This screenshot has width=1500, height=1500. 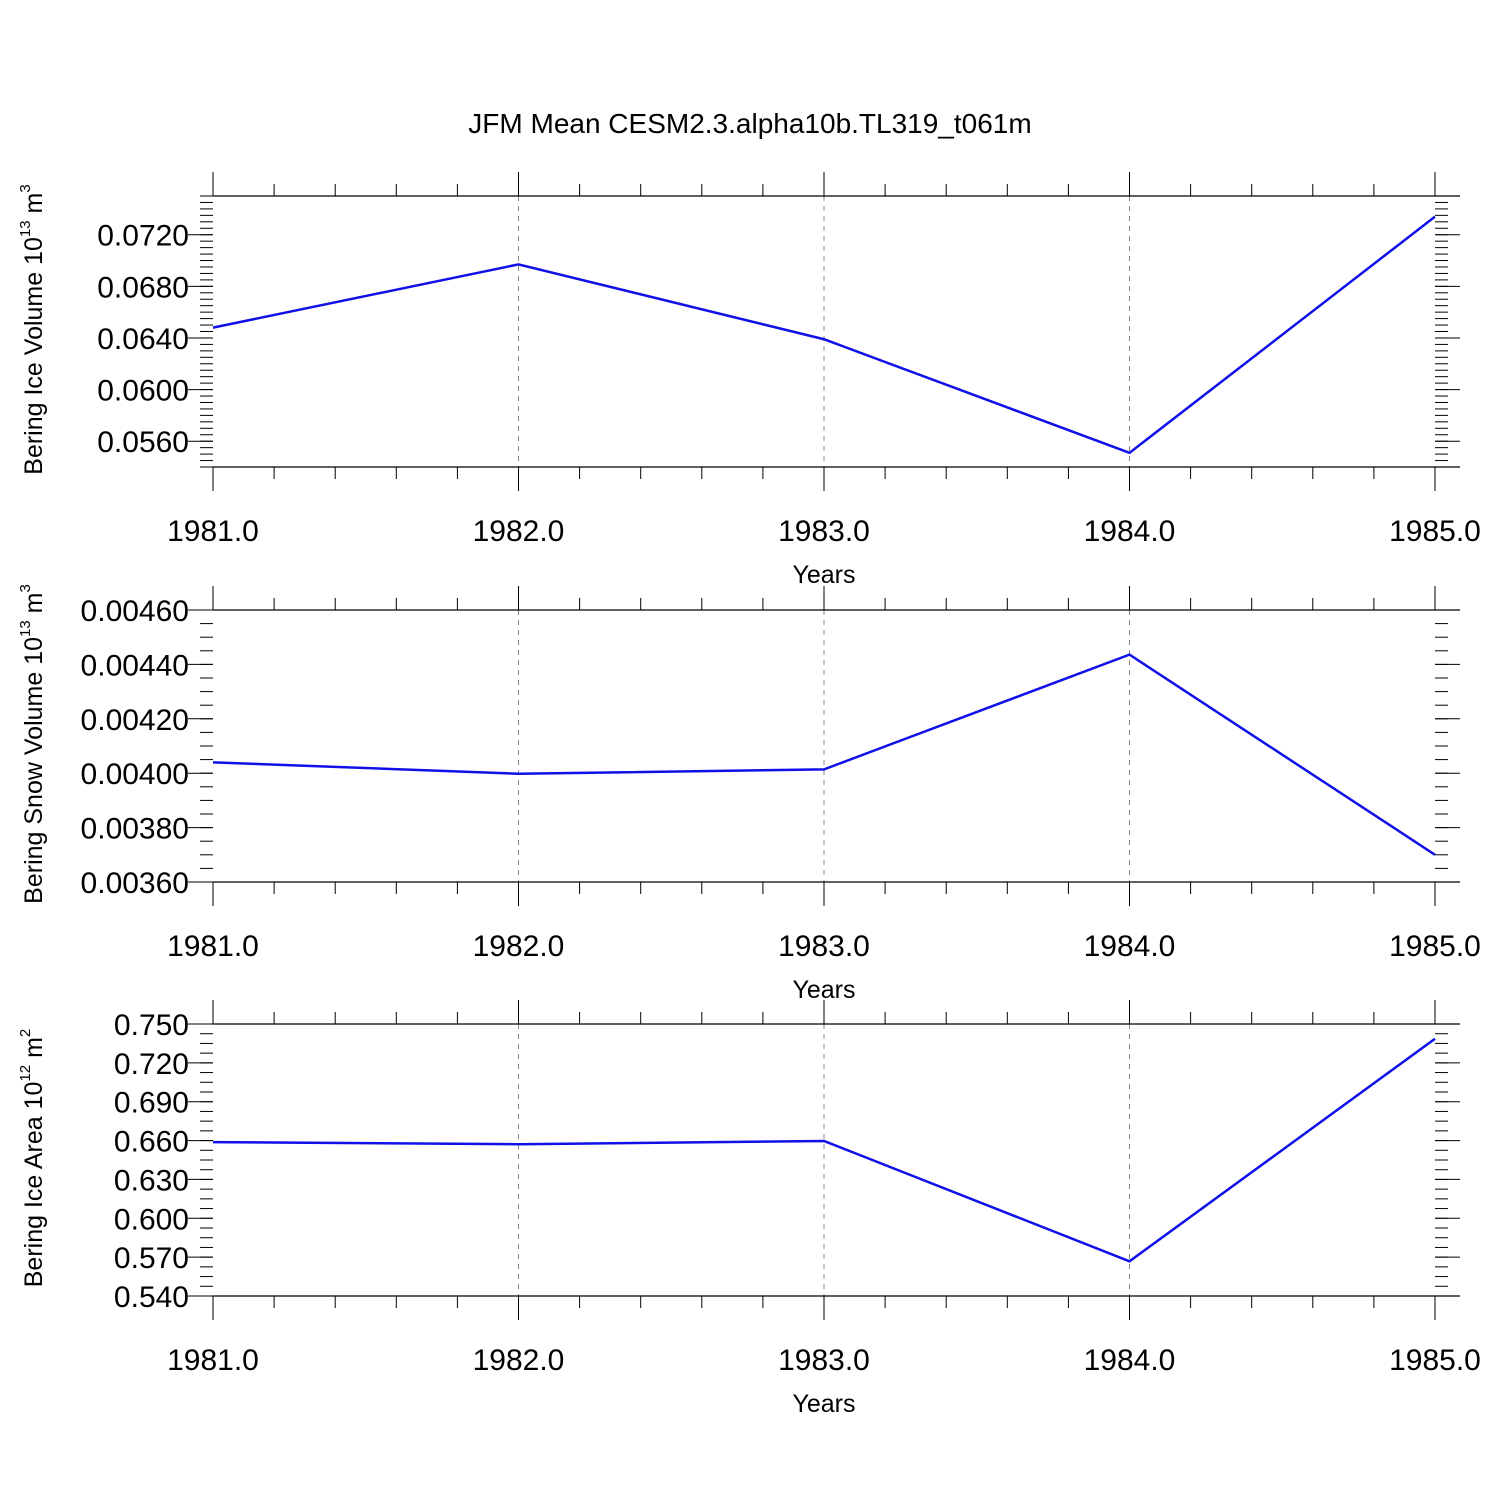 What do you see at coordinates (749, 123) in the screenshot?
I see `chart-title: JFM Mean CESM2.3.alpha10b.TL319_t061m` at bounding box center [749, 123].